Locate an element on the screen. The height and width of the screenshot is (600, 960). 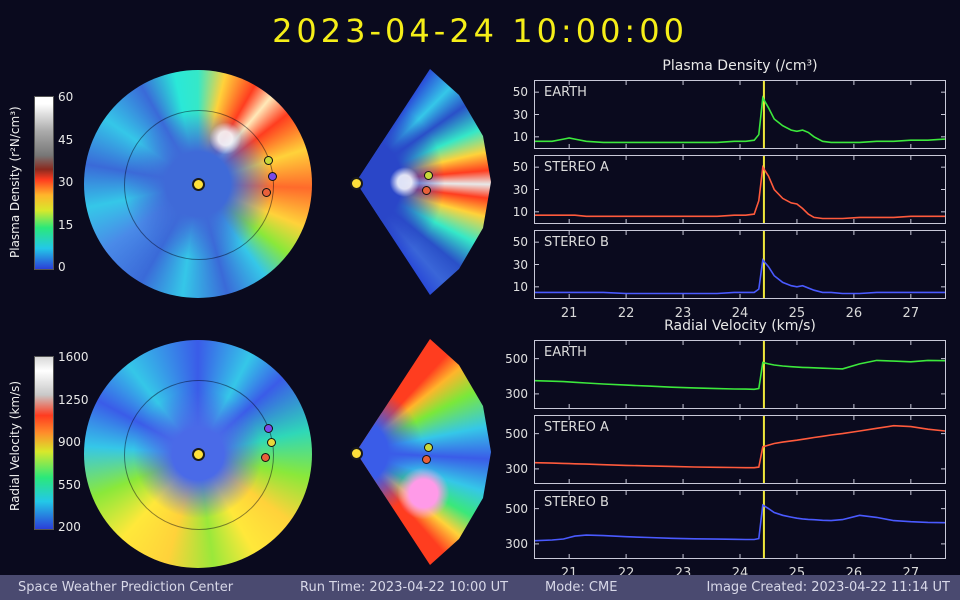
velocity-colorbar-label: Radial Velocity (km/s) is located at coordinates (15, 446).